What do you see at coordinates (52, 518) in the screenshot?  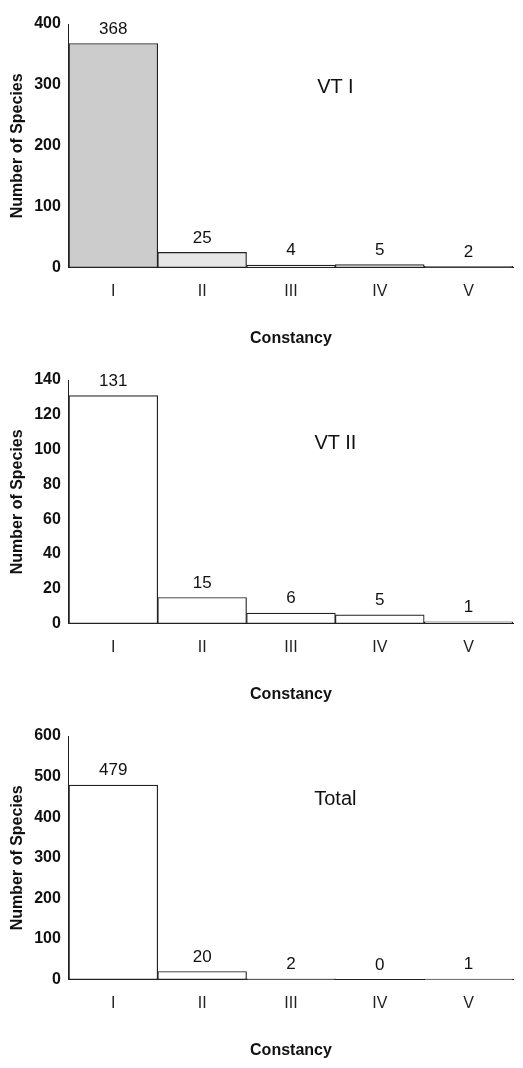 I see `y-tick-label: 60` at bounding box center [52, 518].